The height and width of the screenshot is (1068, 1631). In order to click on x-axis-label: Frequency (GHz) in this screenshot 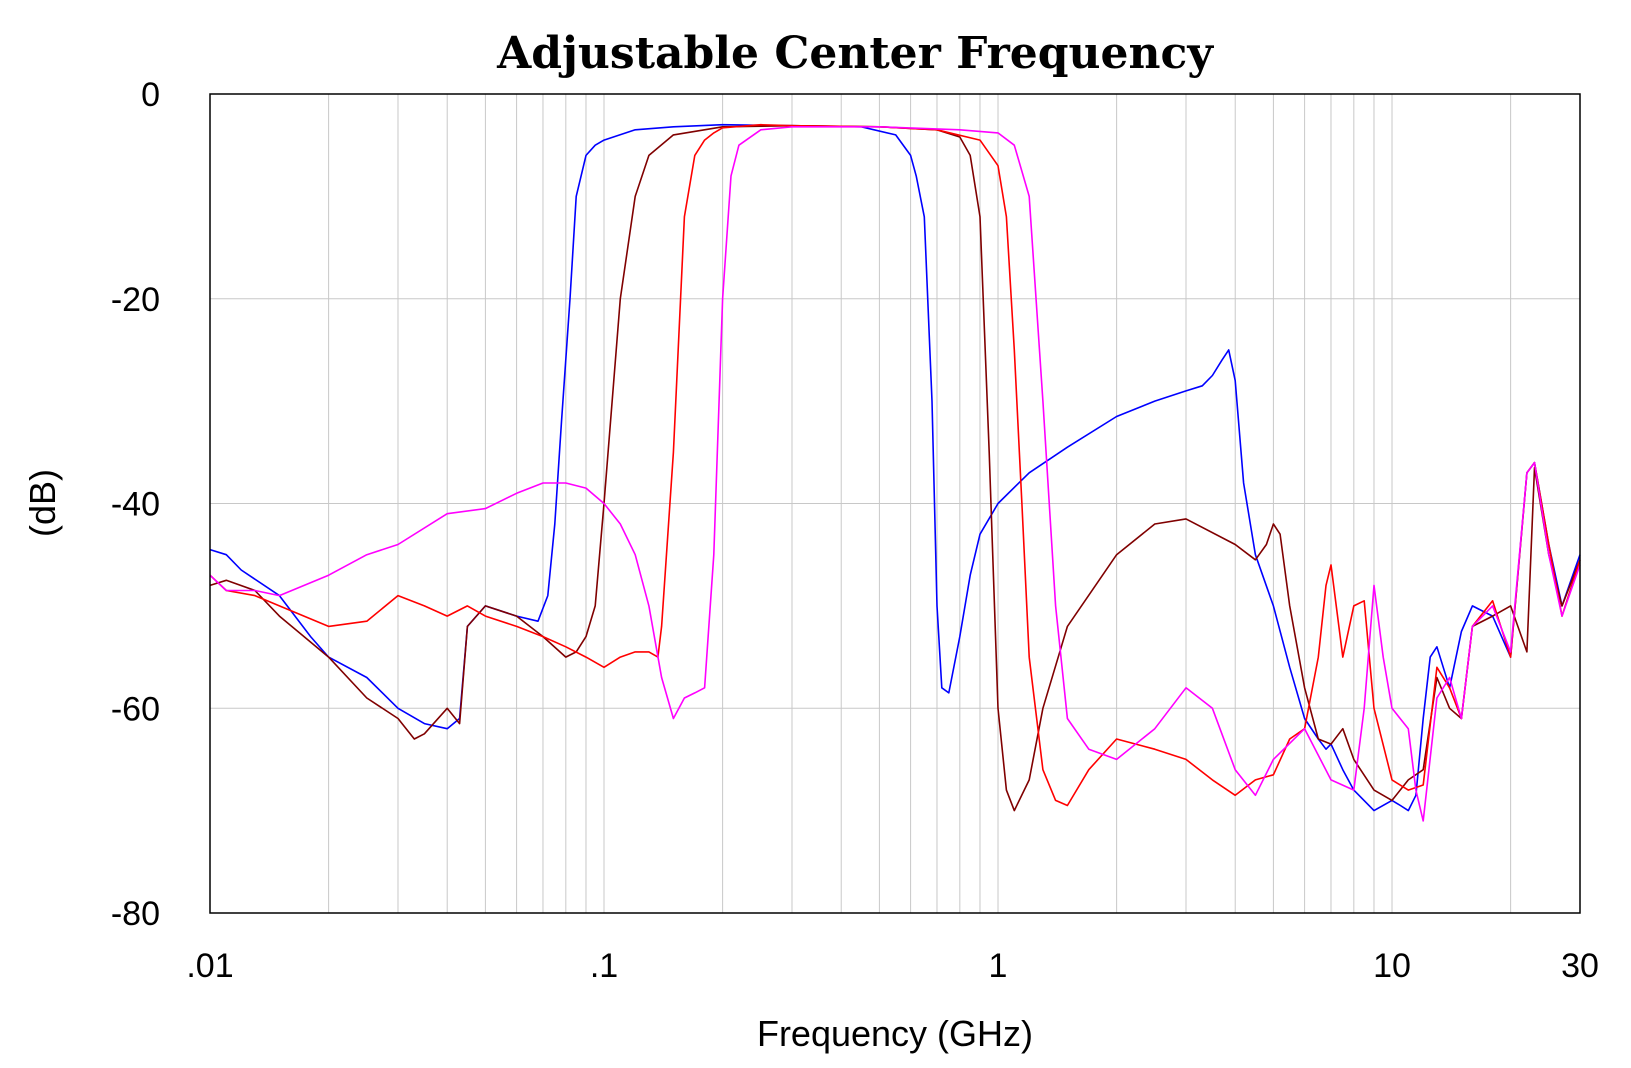, I will do `click(895, 1033)`.